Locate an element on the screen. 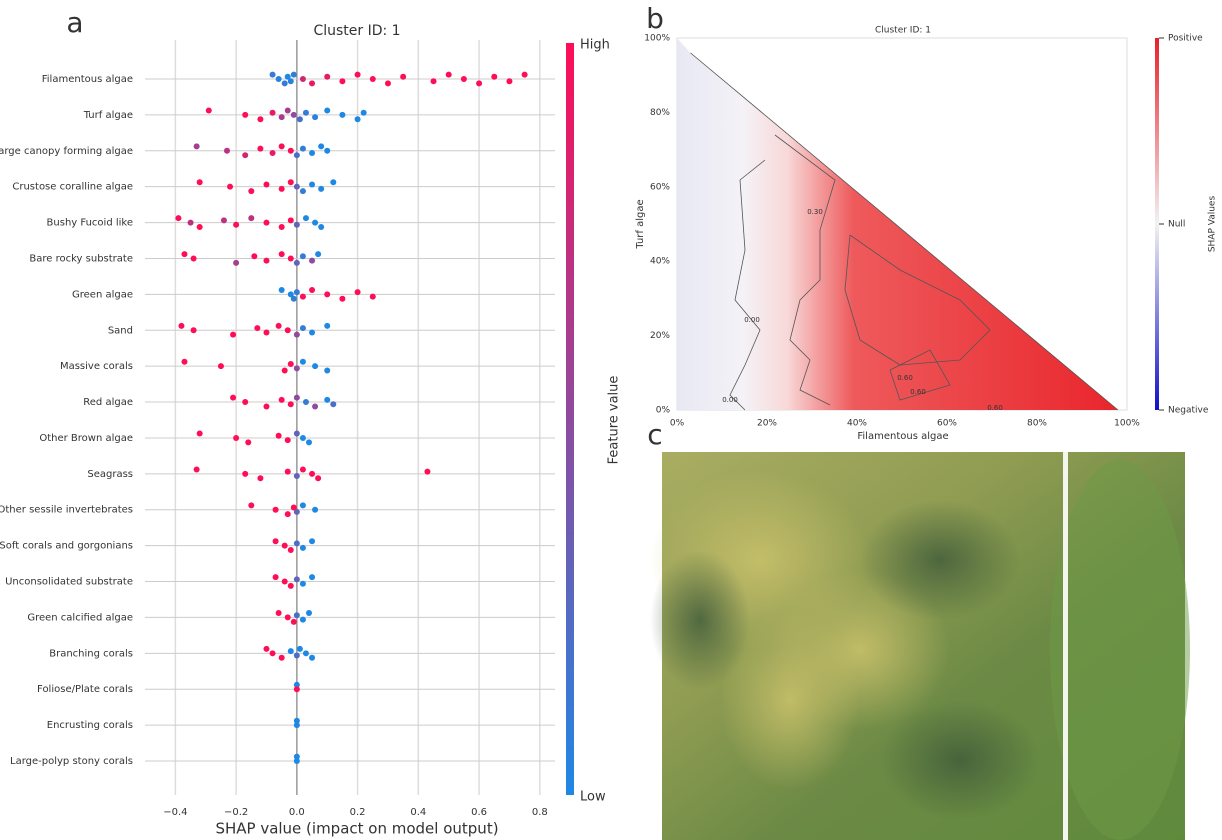 This screenshot has height=840, width=1222. y-tick-label: 60% is located at coordinates (660, 187).